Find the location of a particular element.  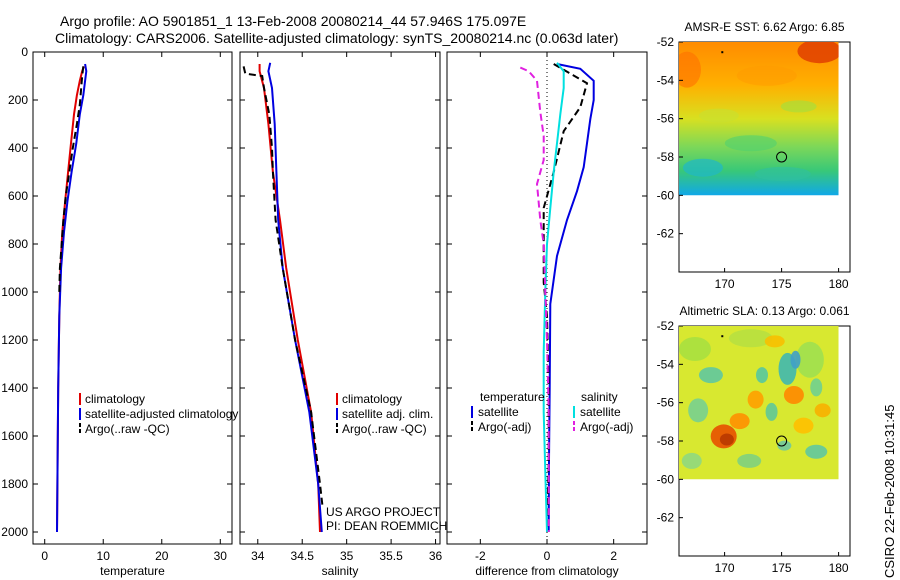

x-axis-label: salinity is located at coordinates (340, 571).